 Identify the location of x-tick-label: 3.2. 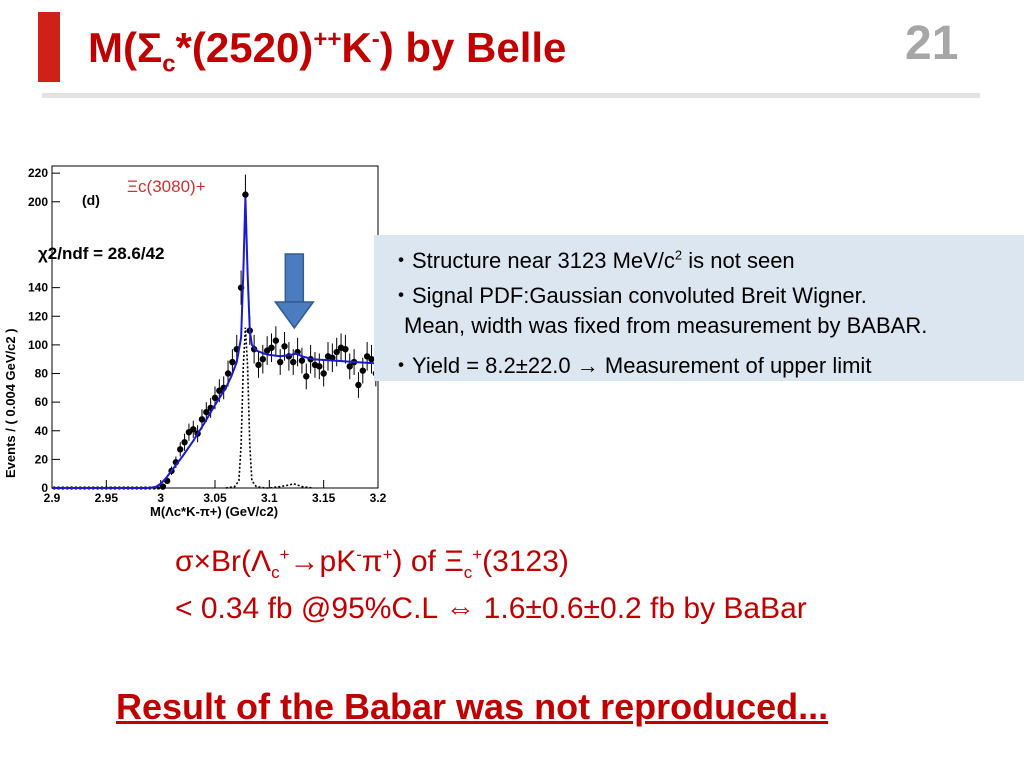
(378, 498).